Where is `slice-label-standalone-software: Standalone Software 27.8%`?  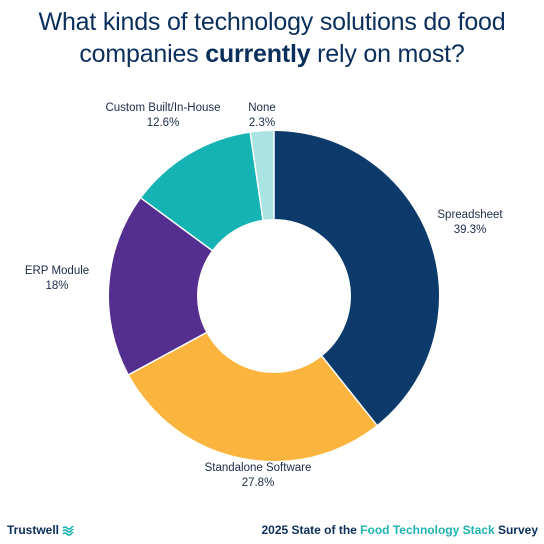 slice-label-standalone-software: Standalone Software 27.8% is located at coordinates (258, 475).